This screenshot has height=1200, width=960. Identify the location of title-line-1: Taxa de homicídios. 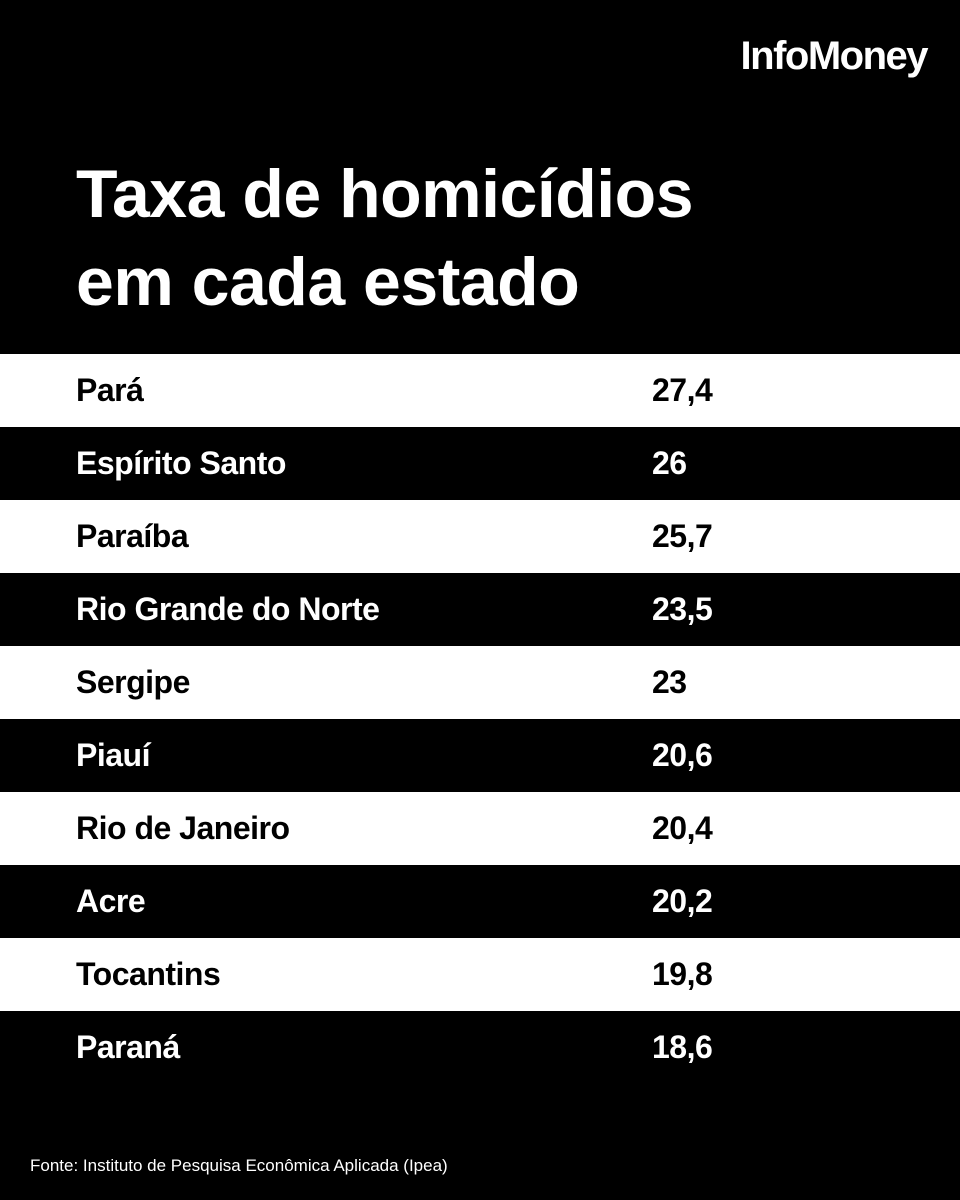
(385, 194).